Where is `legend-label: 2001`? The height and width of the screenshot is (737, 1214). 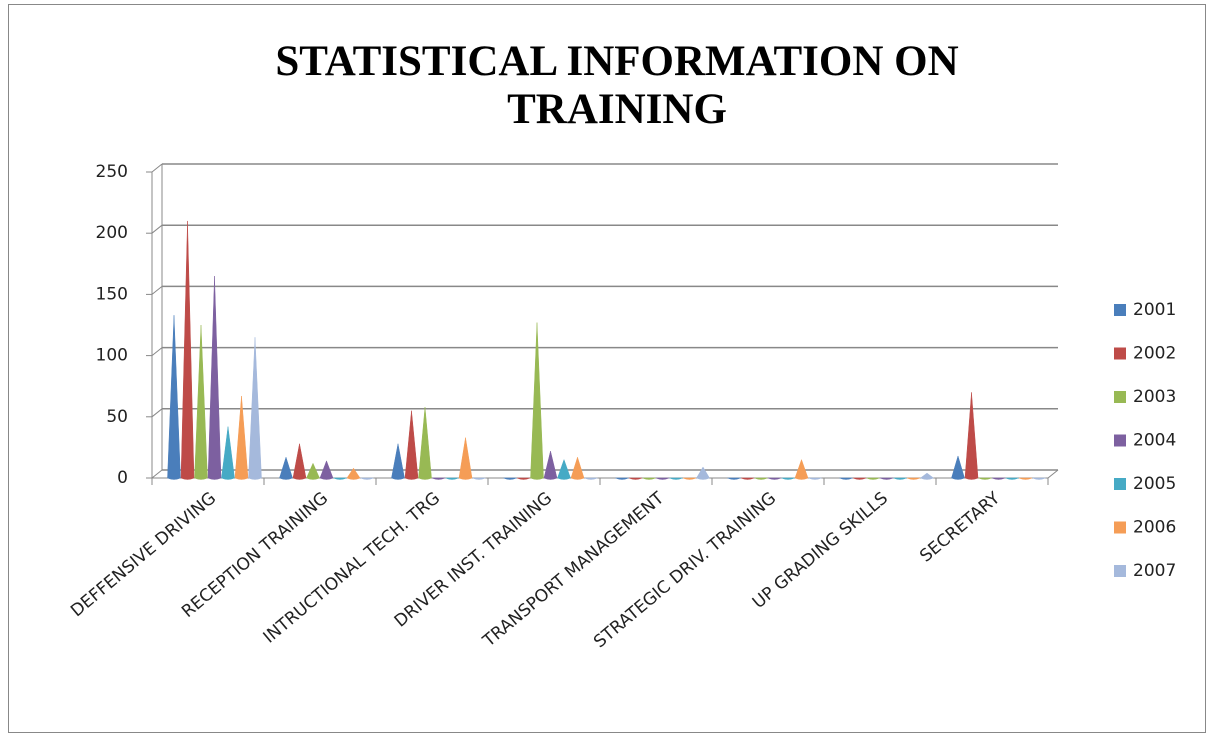 legend-label: 2001 is located at coordinates (1154, 310).